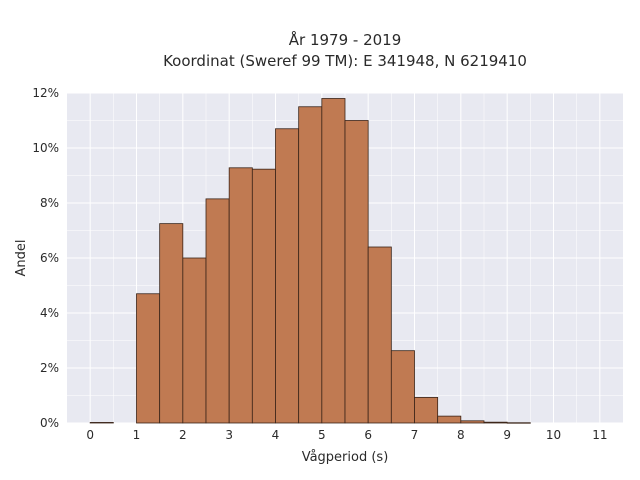 The height and width of the screenshot is (480, 640). Describe the element at coordinates (90, 435) in the screenshot. I see `x-tick-label: 0` at that location.